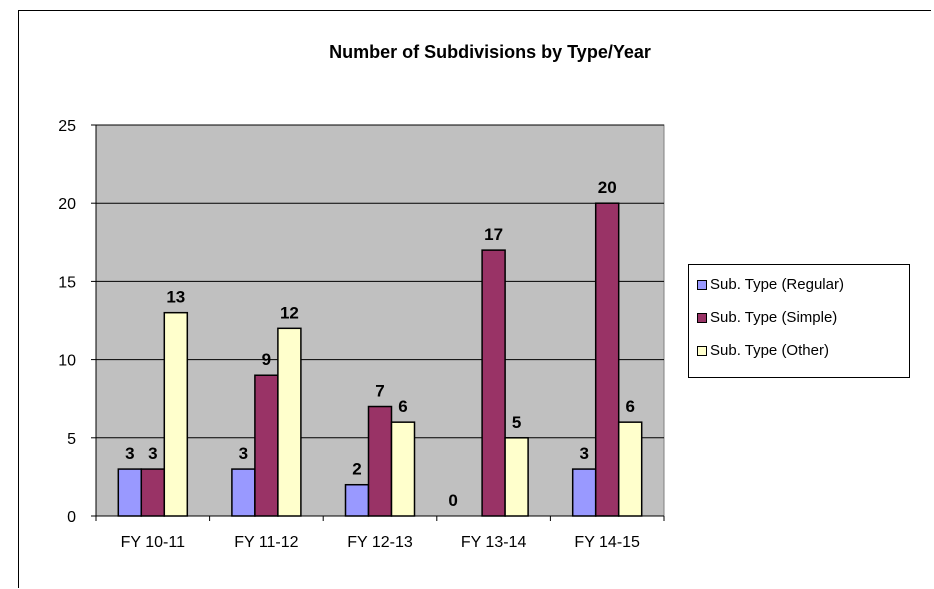 The height and width of the screenshot is (589, 934). What do you see at coordinates (379, 391) in the screenshot?
I see `data-label: 7` at bounding box center [379, 391].